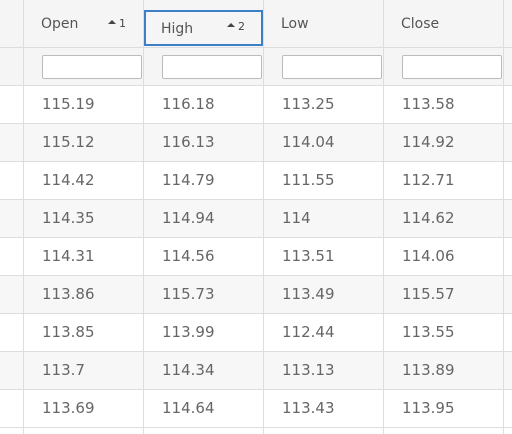 The width and height of the screenshot is (512, 434). I want to click on header-row: Open 1 High 2 Low Close, so click(256, 24).